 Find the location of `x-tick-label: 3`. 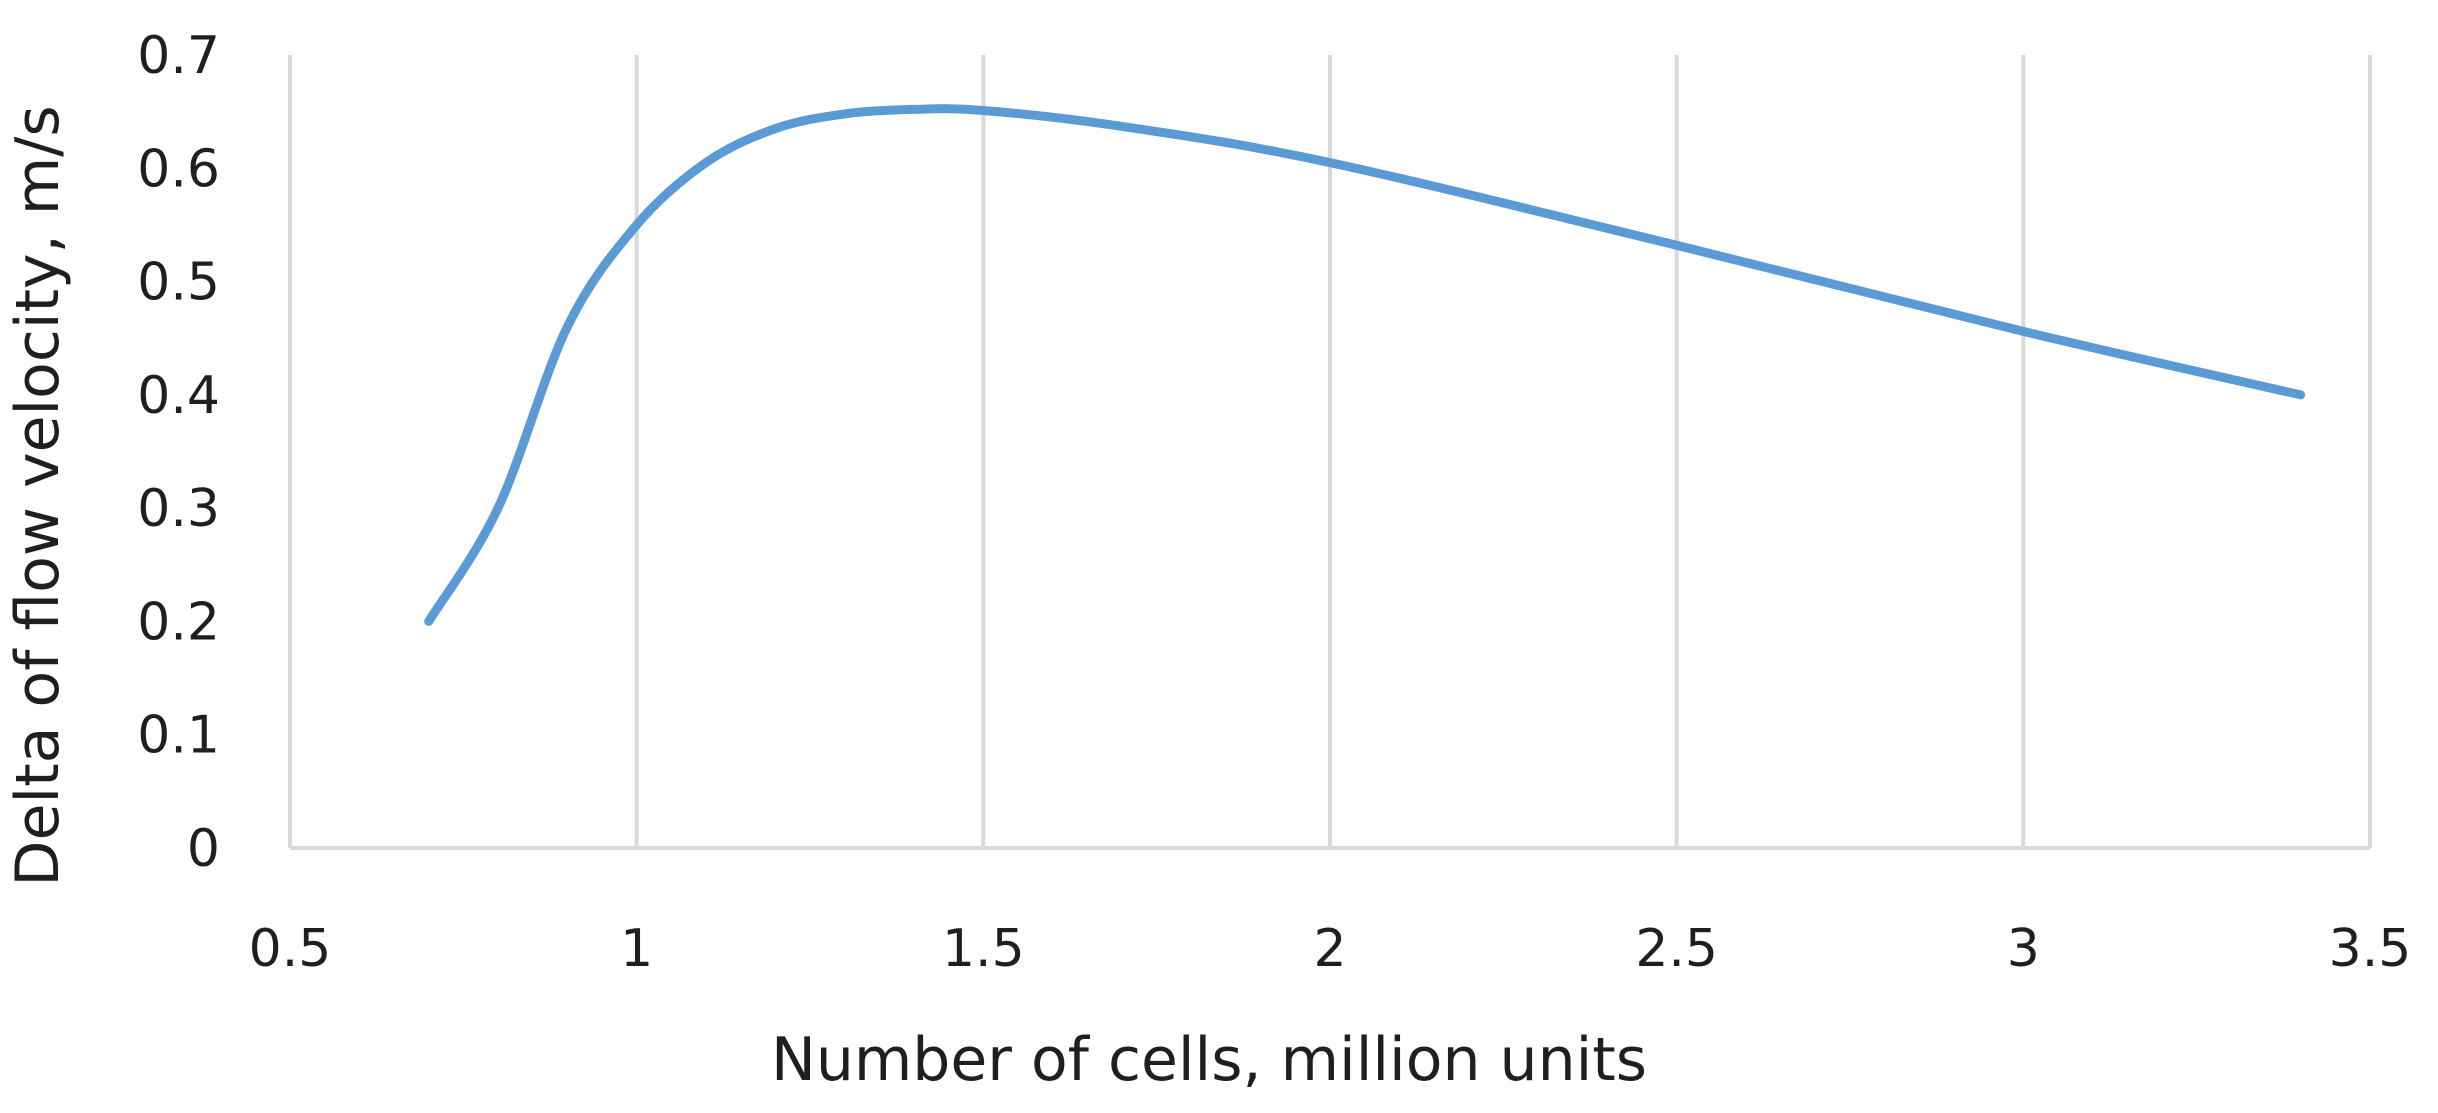

x-tick-label: 3 is located at coordinates (2023, 949).